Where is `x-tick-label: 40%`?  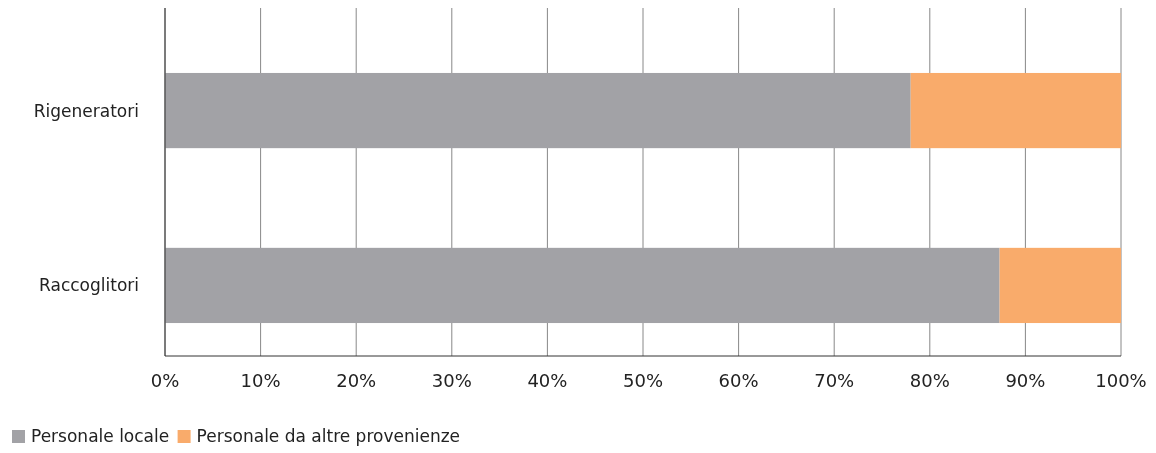 x-tick-label: 40% is located at coordinates (547, 380).